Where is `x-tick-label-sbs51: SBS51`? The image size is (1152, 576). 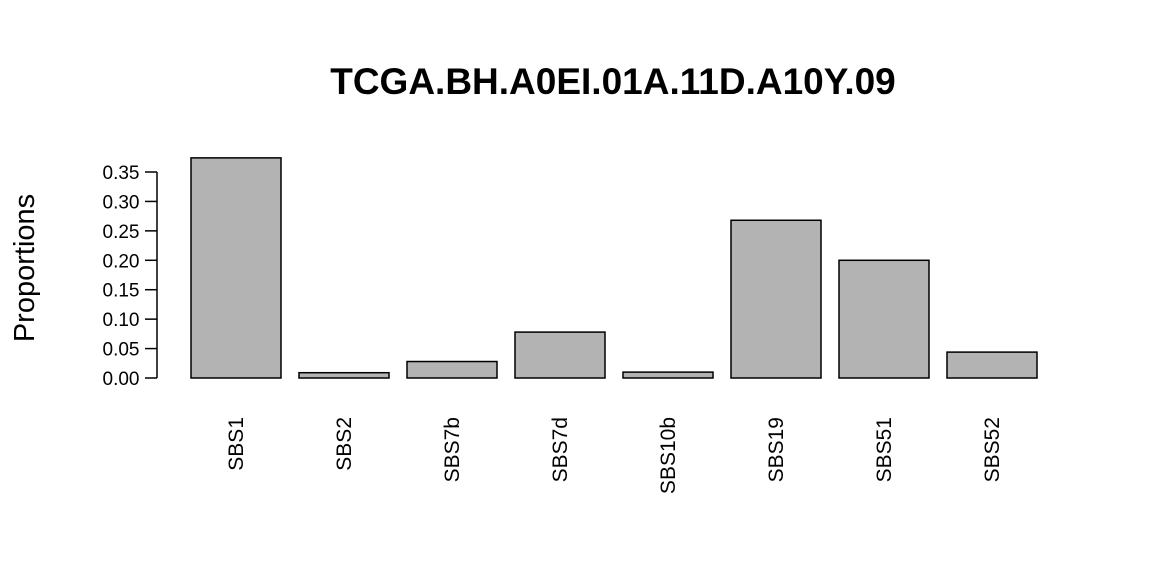 x-tick-label-sbs51: SBS51 is located at coordinates (884, 449).